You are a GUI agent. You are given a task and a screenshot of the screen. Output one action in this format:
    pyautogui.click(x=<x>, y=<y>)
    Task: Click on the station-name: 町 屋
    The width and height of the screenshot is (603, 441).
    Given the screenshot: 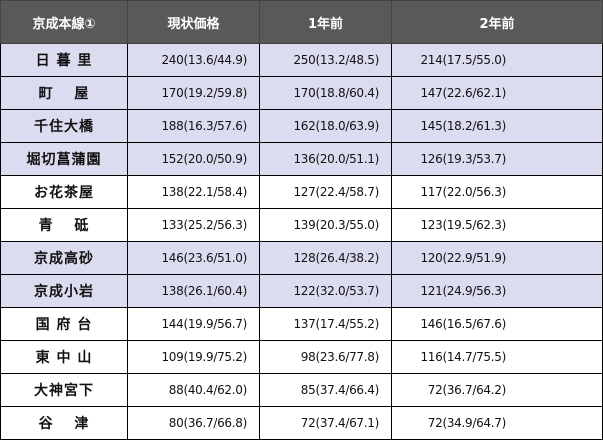 What is the action you would take?
    pyautogui.click(x=64, y=93)
    